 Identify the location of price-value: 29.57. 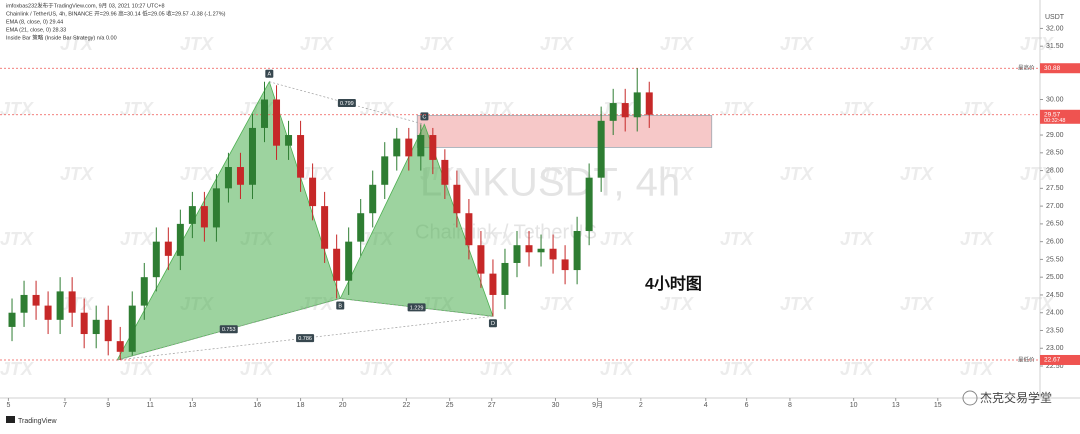
(1052, 114).